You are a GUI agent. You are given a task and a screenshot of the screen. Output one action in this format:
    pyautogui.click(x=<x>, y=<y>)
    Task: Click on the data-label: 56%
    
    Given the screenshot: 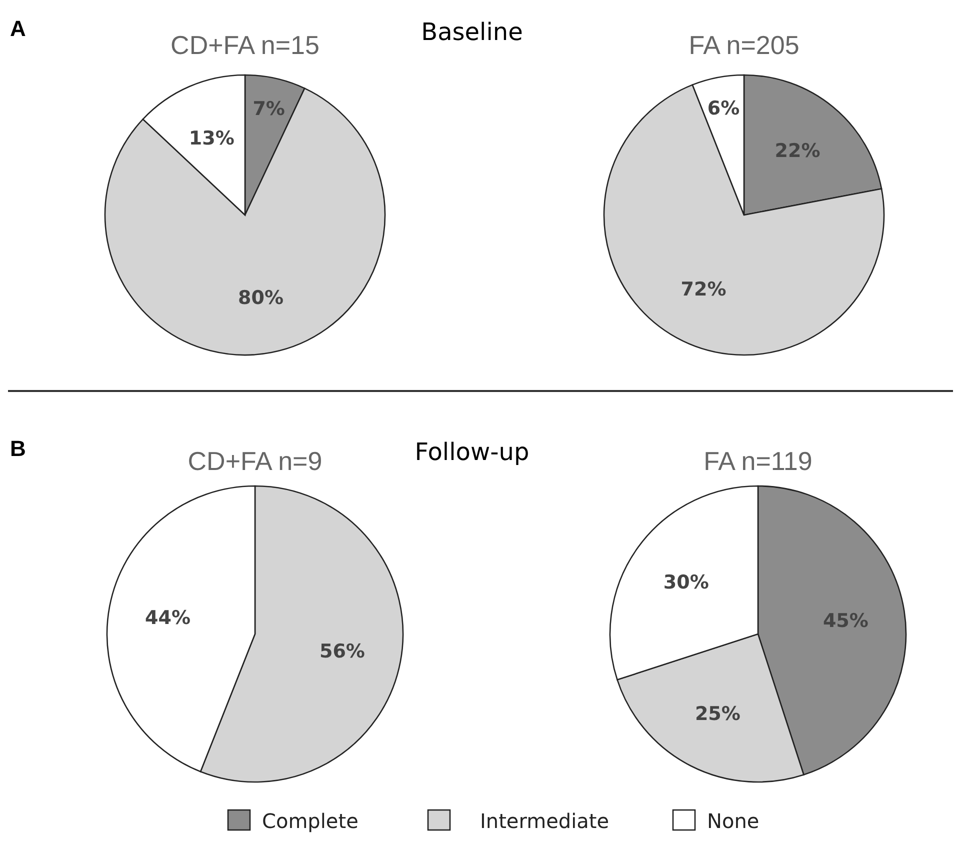 What is the action you would take?
    pyautogui.click(x=342, y=651)
    